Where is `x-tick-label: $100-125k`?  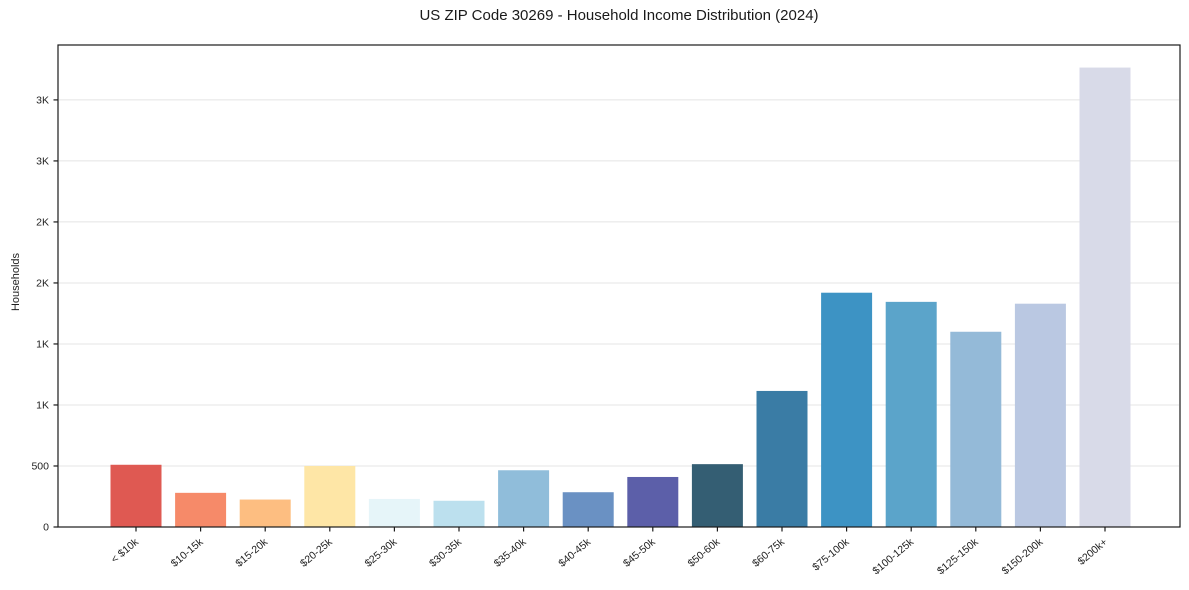
x-tick-label: $100-125k is located at coordinates (893, 557).